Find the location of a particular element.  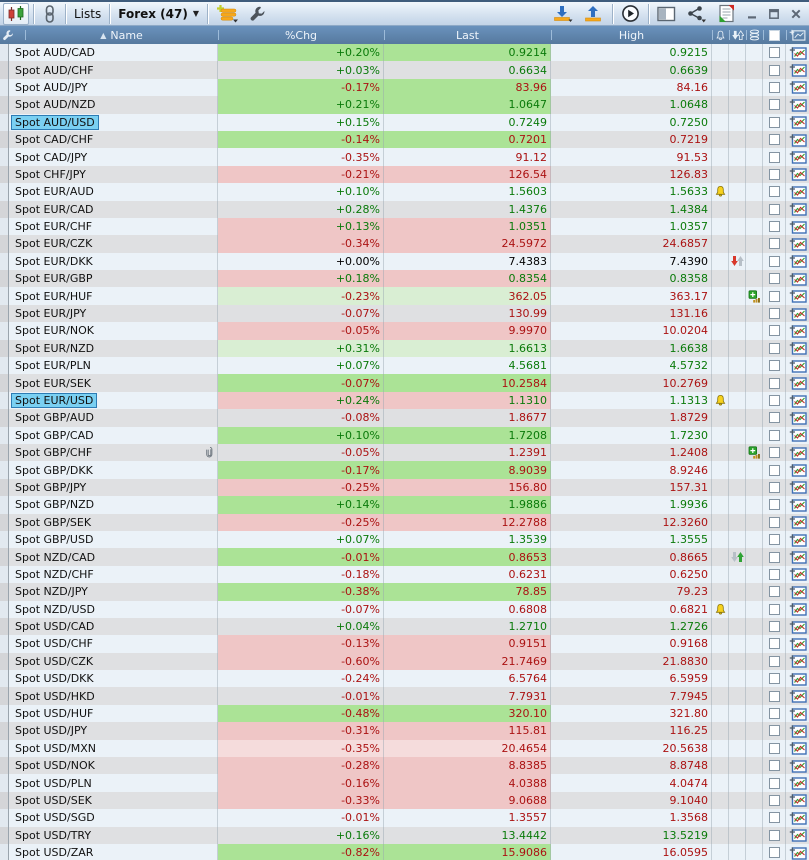

instrument-name-cell: Spot EUR/GBP is located at coordinates (113, 279).